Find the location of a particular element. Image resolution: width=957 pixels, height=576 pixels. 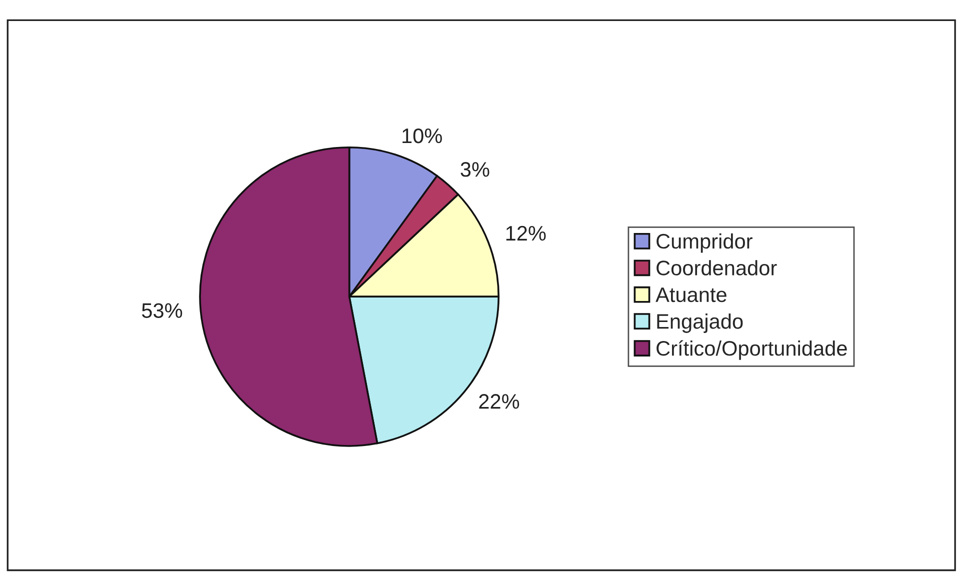

legend-label: Coordenador is located at coordinates (716, 268).